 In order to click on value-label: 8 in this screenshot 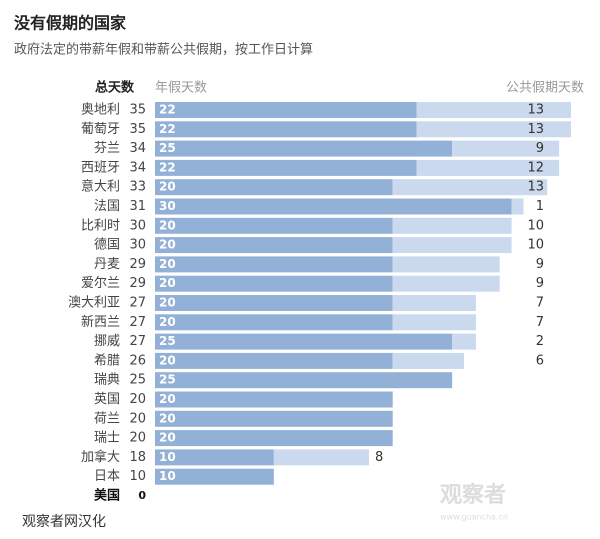, I will do `click(379, 457)`.